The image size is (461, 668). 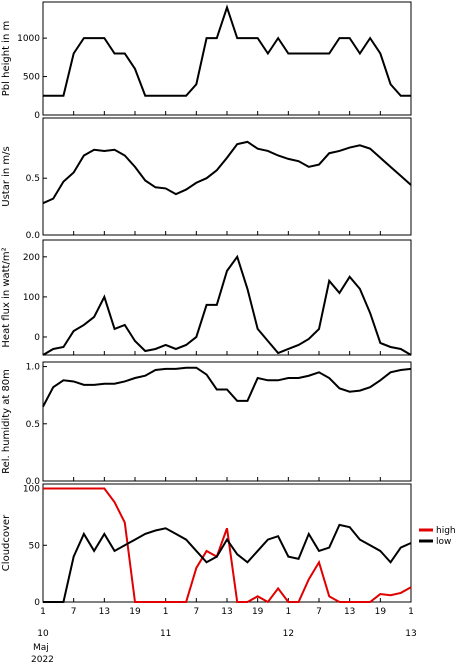 I want to click on y-axis-label: Ustar in m/s, so click(x=6, y=176).